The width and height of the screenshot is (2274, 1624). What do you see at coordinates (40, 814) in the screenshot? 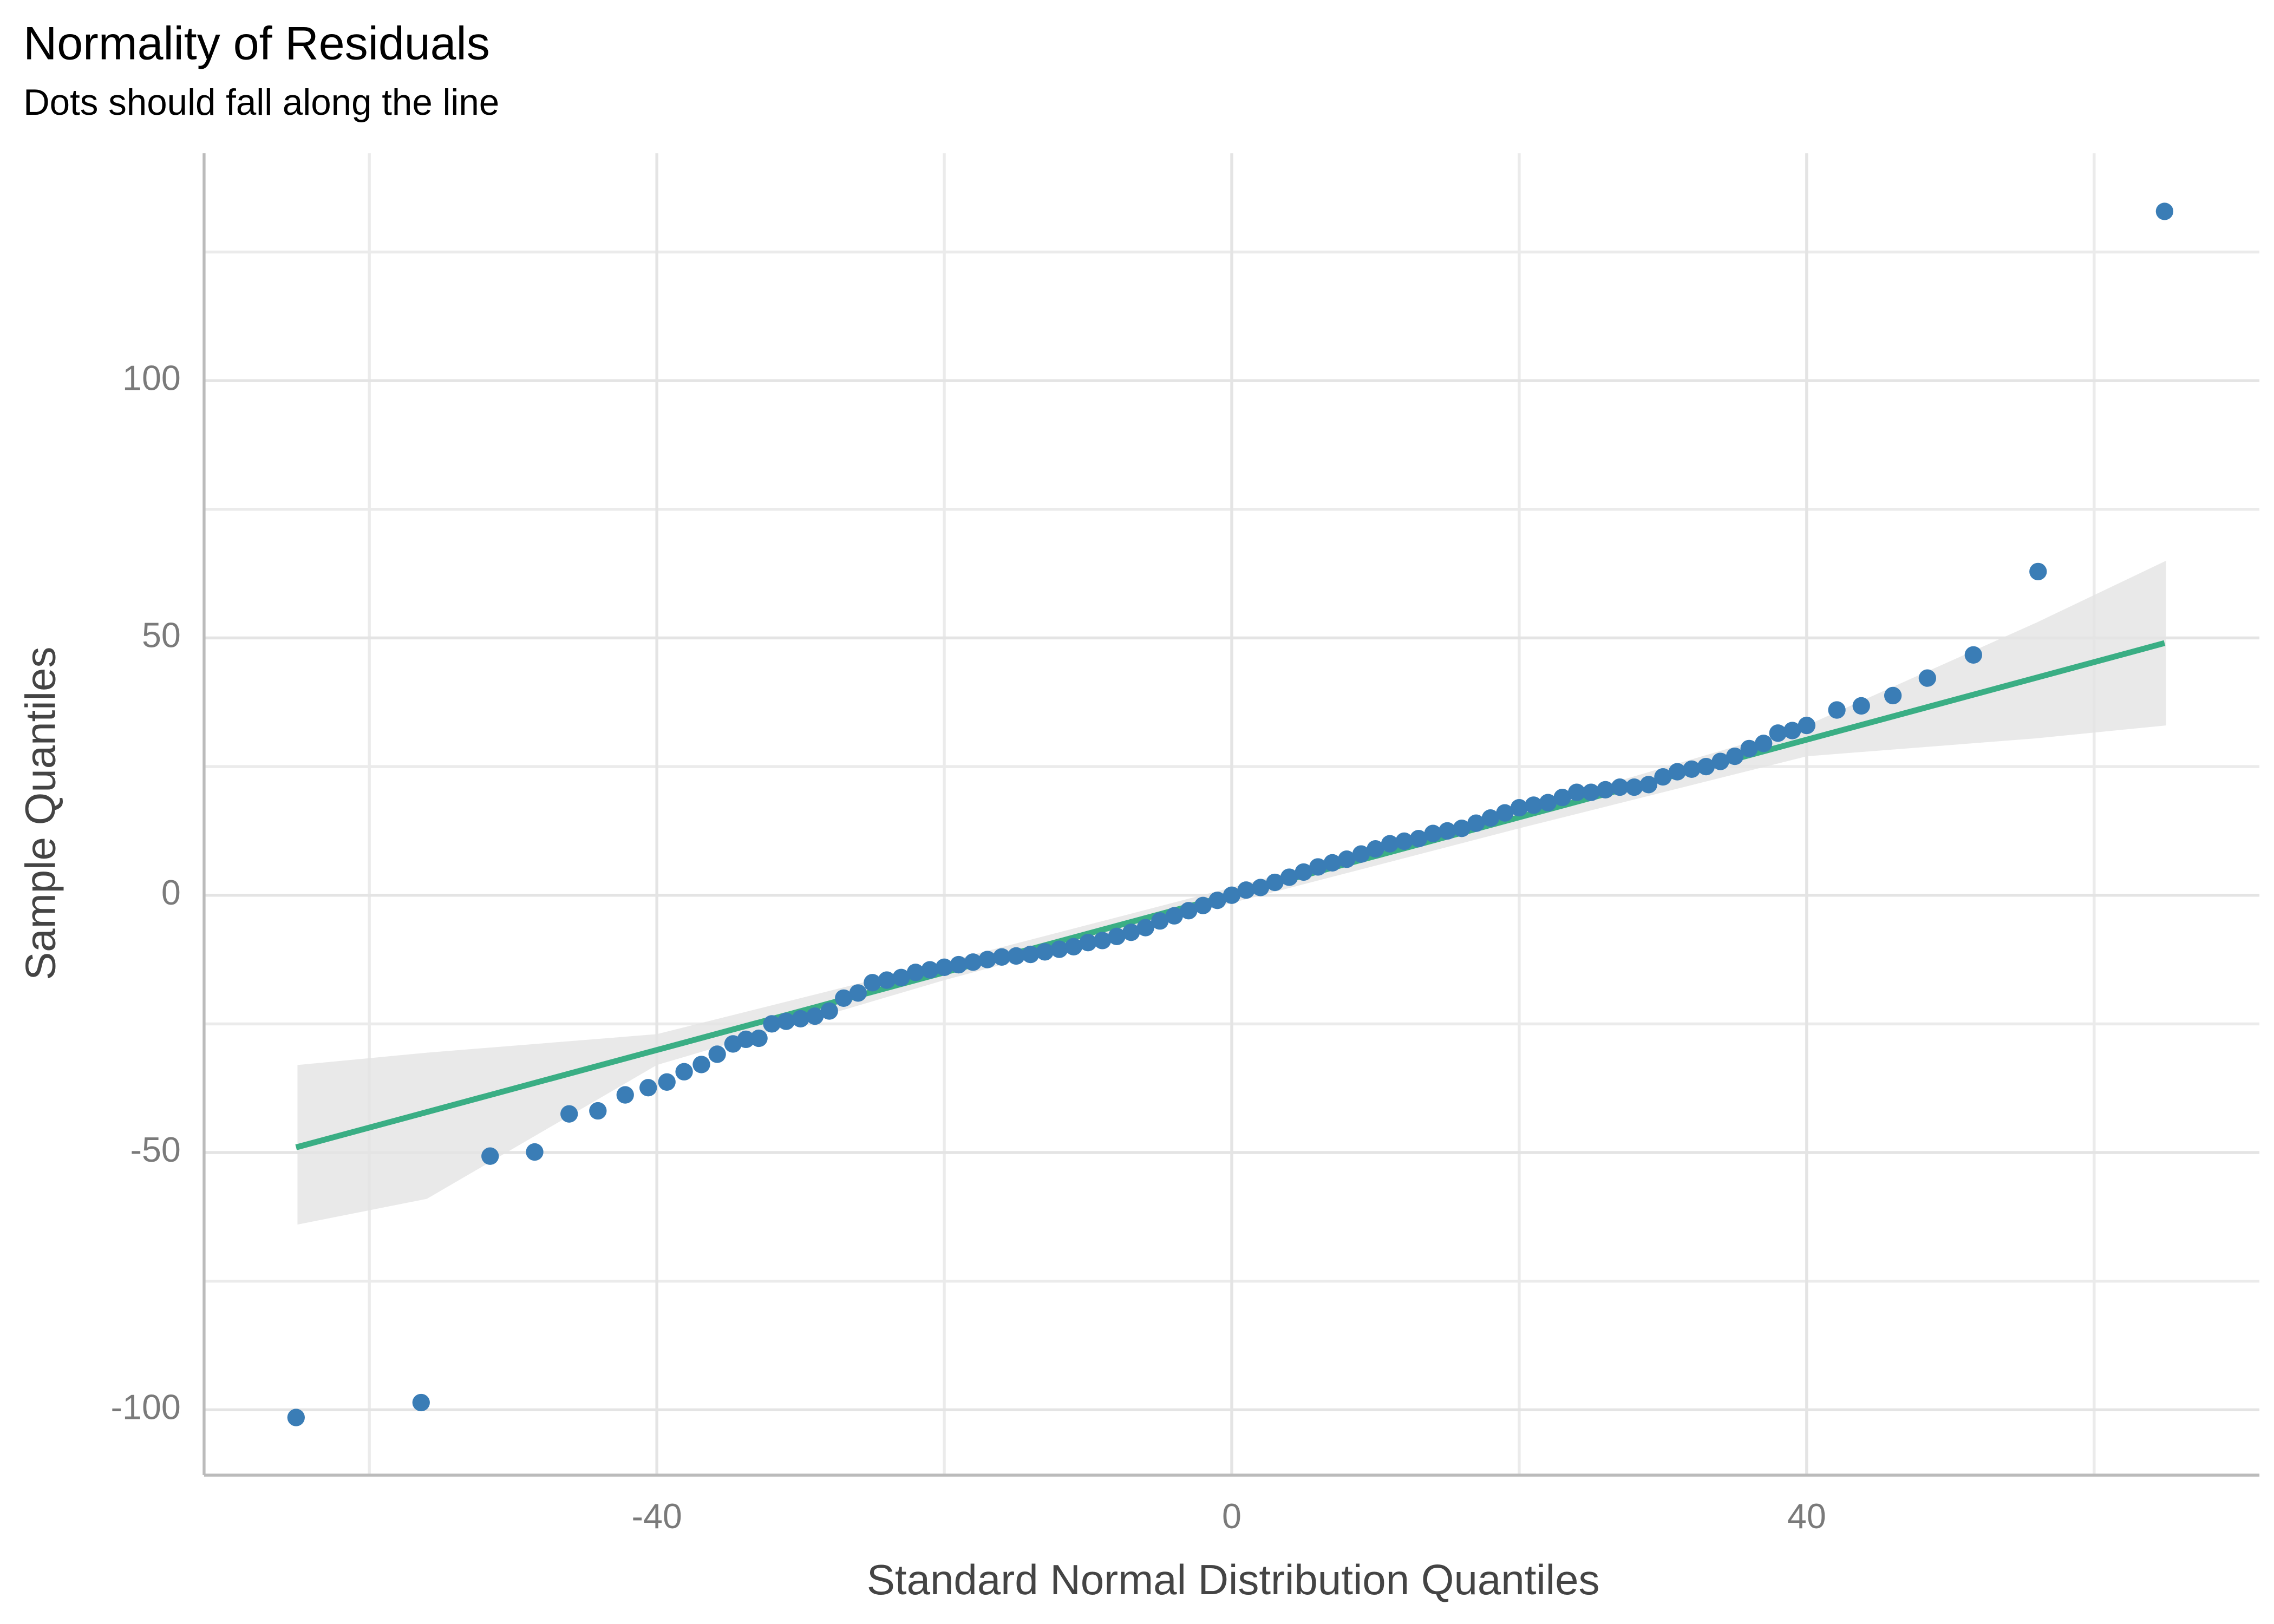
I see `y-axis-label: Sample Quantiles` at bounding box center [40, 814].